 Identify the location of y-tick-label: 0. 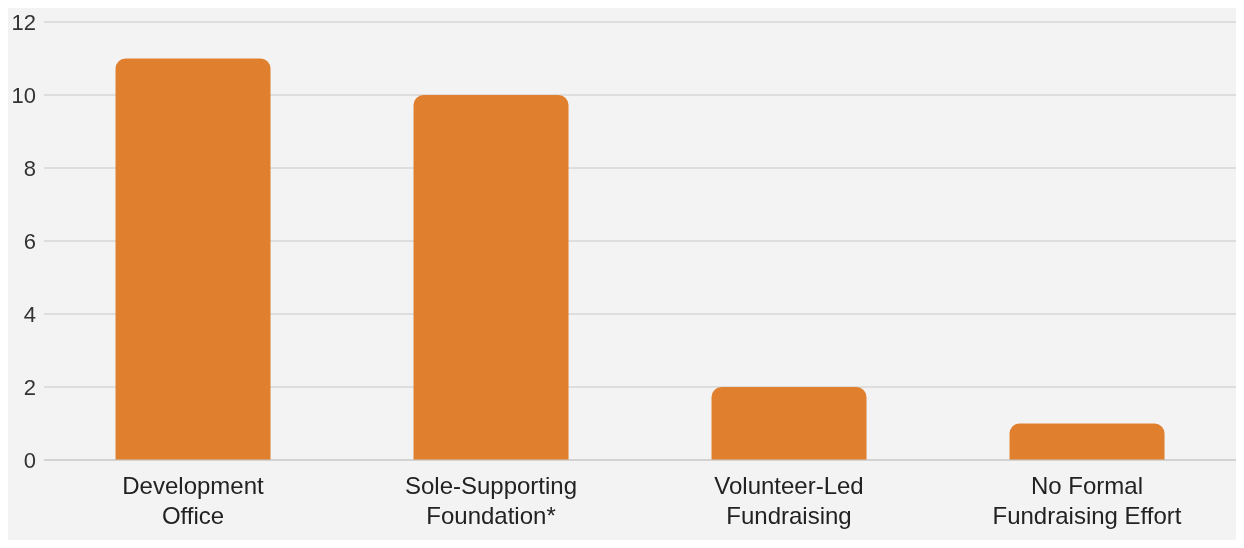
(29, 460).